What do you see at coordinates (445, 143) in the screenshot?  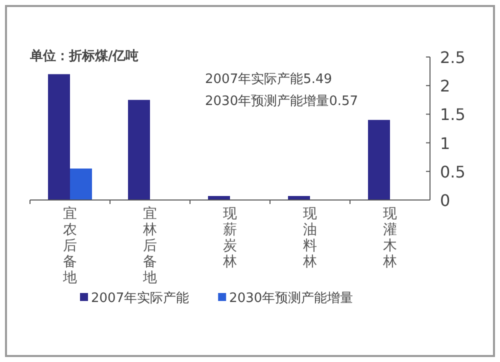 I see `y-tick-label: 1` at bounding box center [445, 143].